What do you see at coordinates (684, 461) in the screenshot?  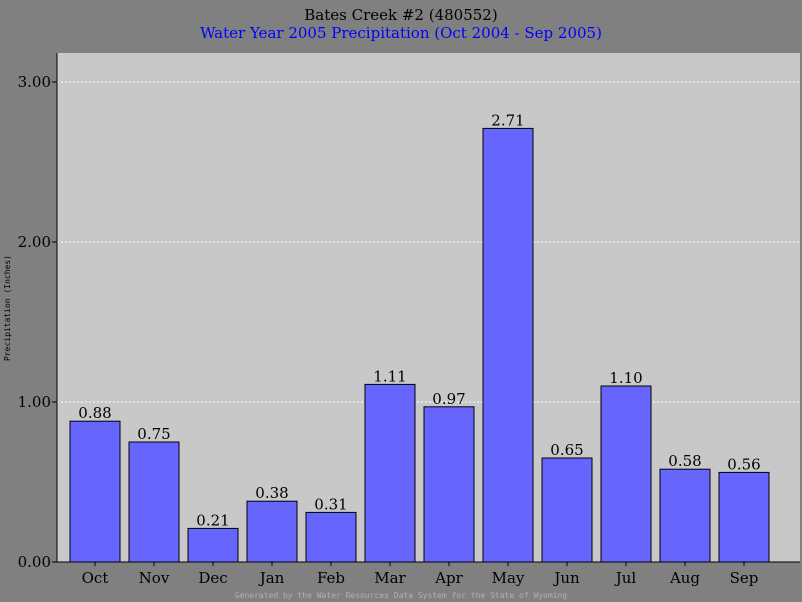 I see `value-label: 0.58` at bounding box center [684, 461].